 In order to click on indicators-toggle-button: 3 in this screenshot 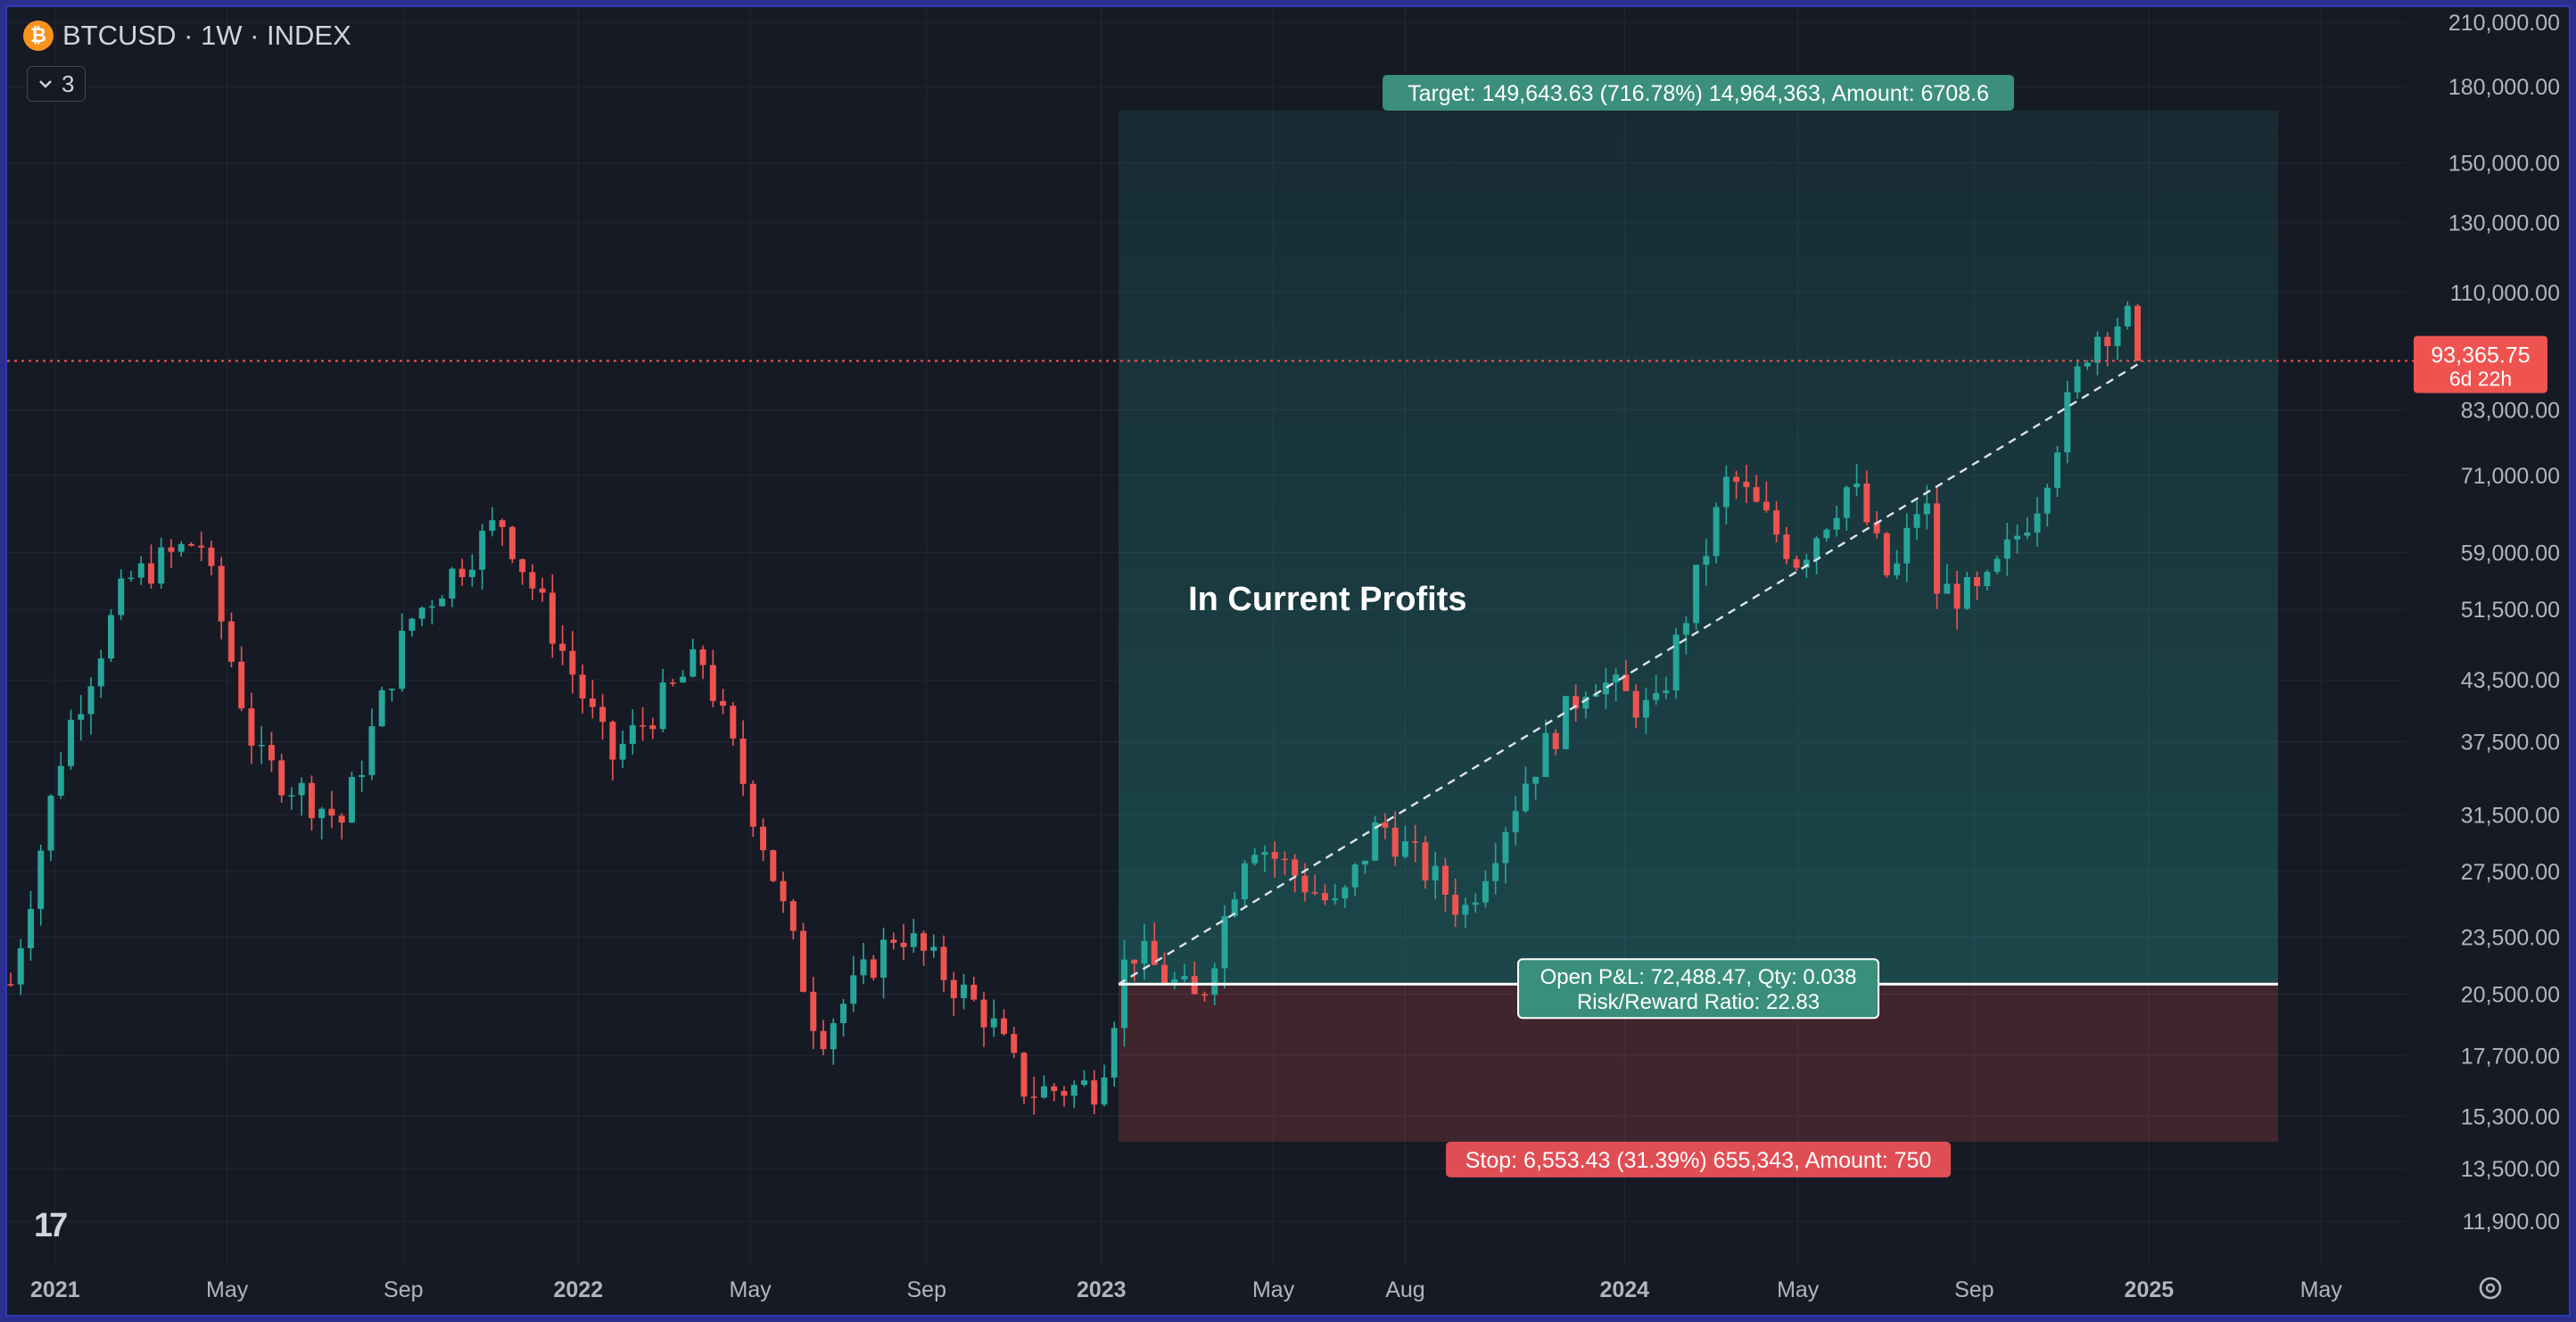, I will do `click(57, 84)`.